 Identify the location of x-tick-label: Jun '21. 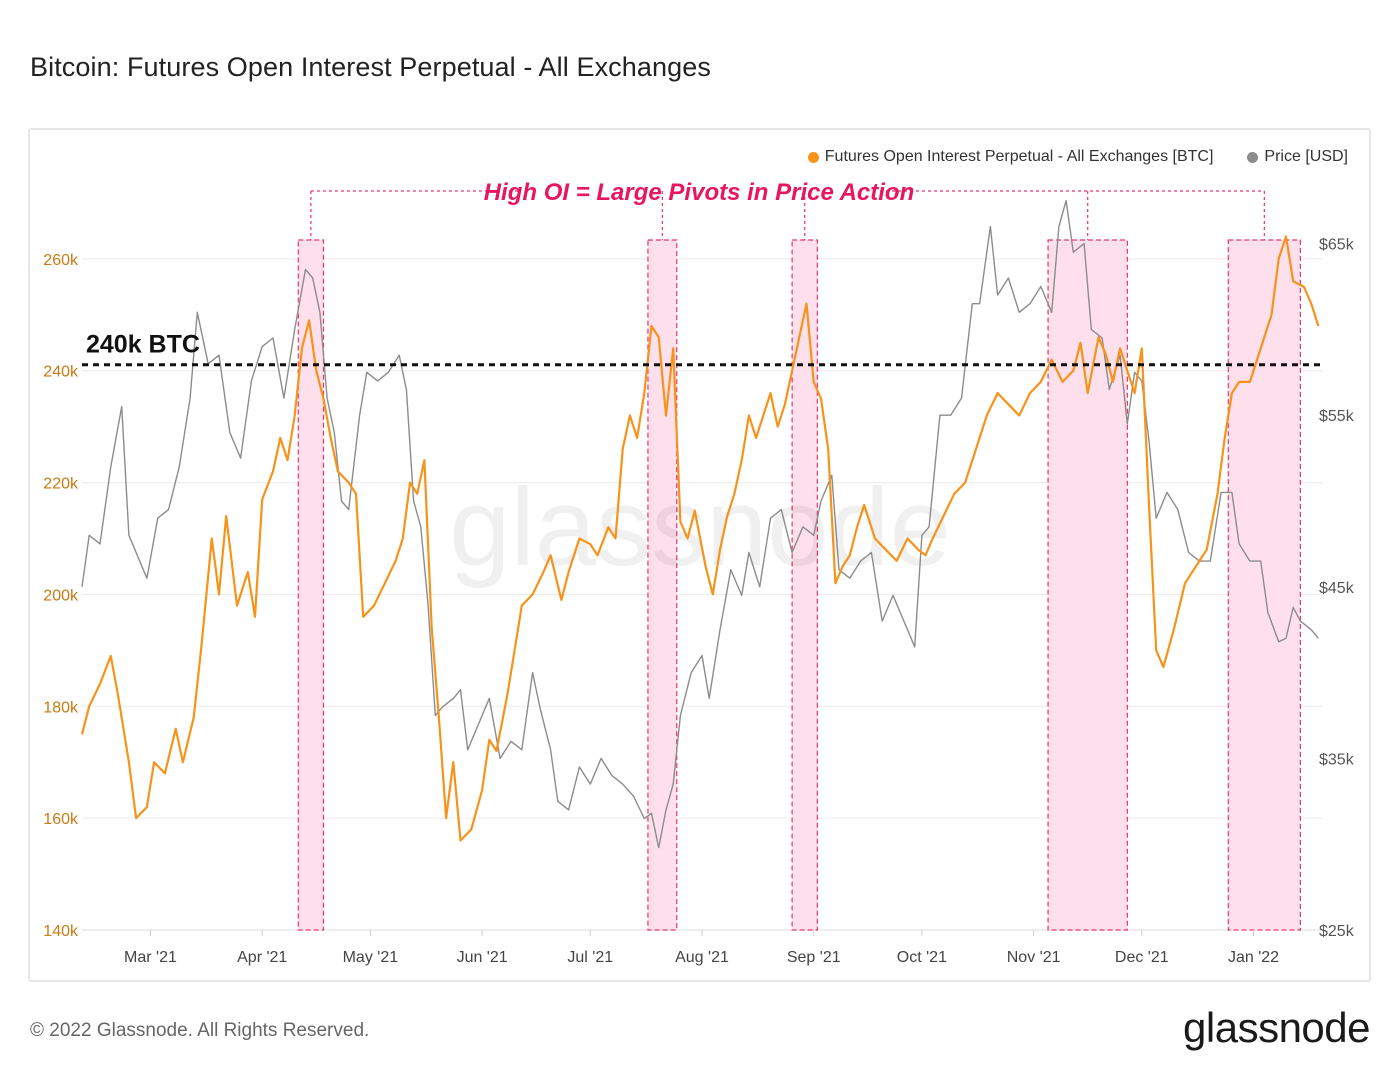
(482, 957).